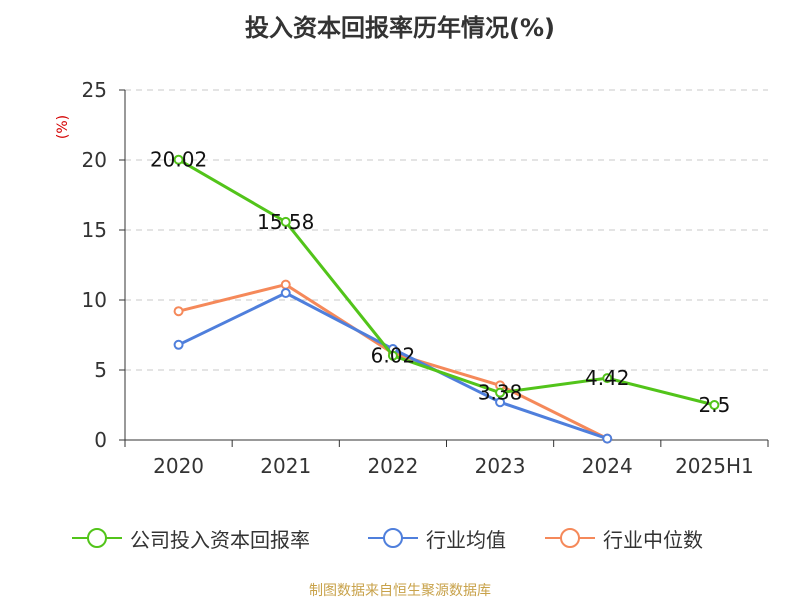  What do you see at coordinates (94, 265) in the screenshot?
I see `y-axis-tick-labels: 0 5 10 15 20 25` at bounding box center [94, 265].